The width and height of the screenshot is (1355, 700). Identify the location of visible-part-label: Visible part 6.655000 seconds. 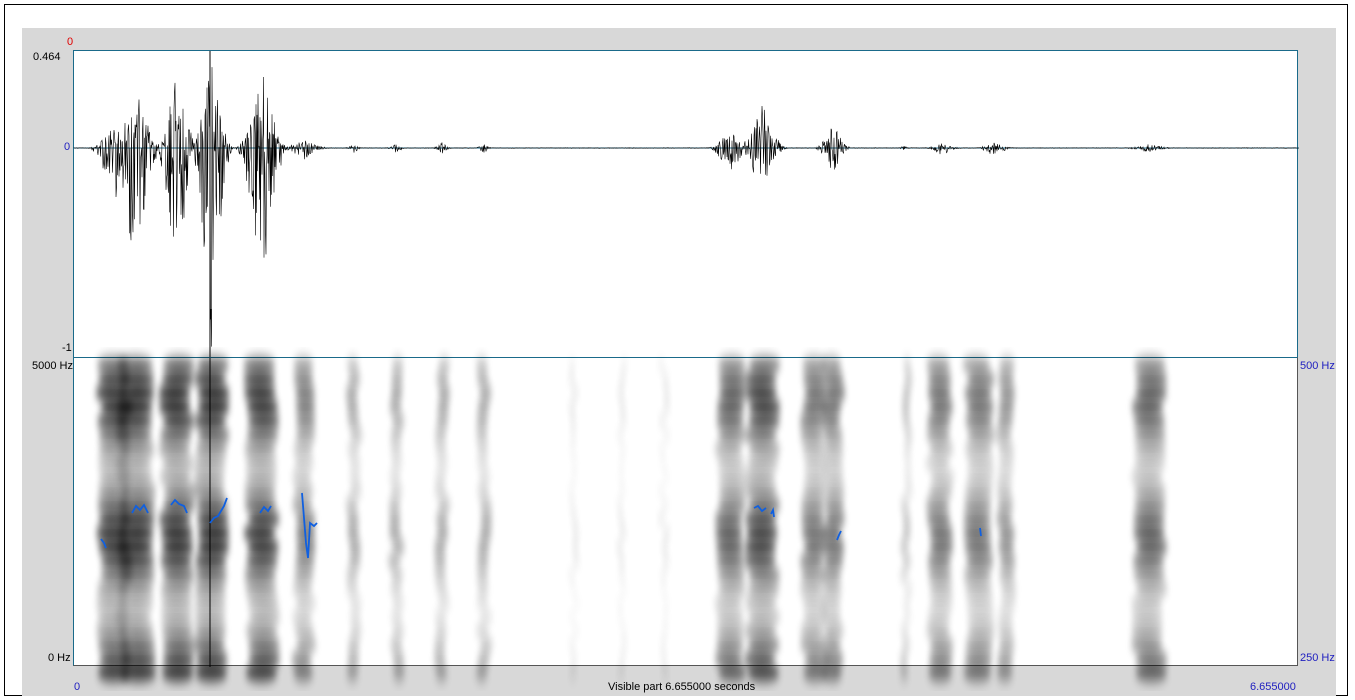
(682, 687).